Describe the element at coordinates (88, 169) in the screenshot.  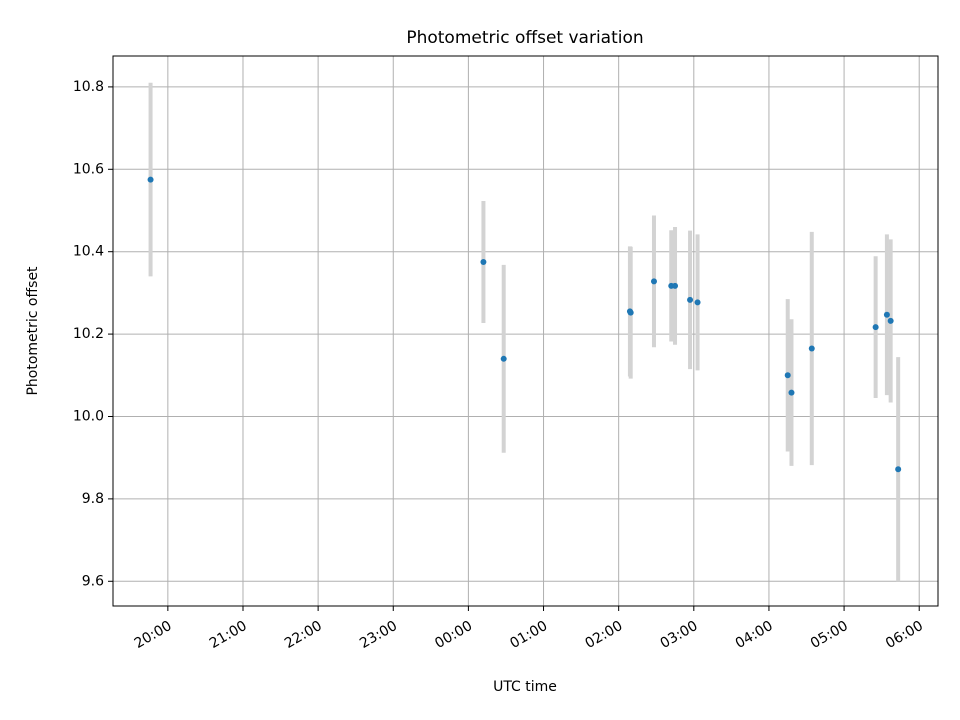
I see `y-tick-label: 10.6` at that location.